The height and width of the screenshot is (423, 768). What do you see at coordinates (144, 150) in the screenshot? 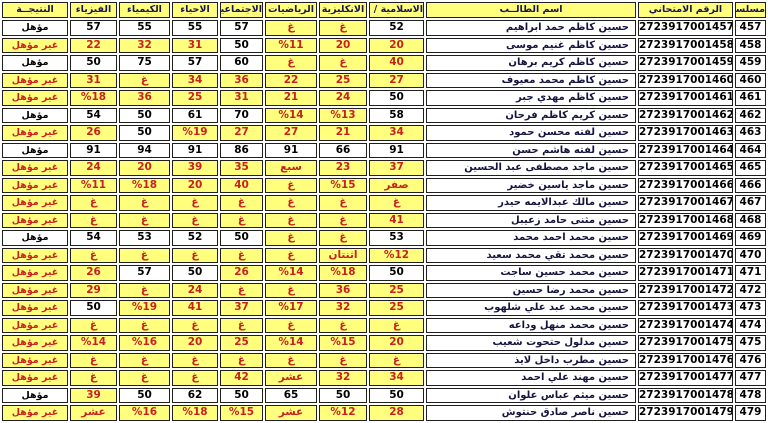
I see `score-cell-chemistry: 94` at bounding box center [144, 150].